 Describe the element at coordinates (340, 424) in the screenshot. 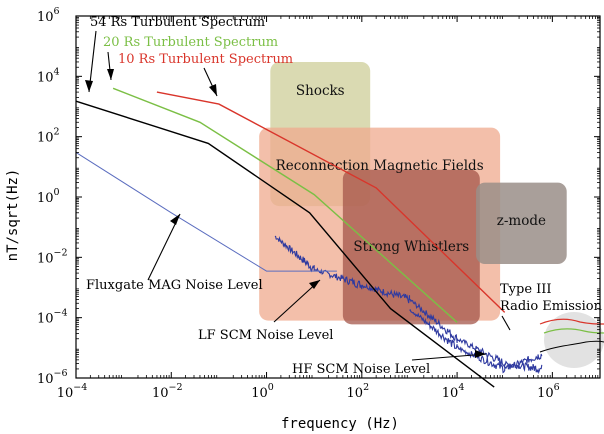

I see `x-axis-label: frequency (Hz)` at that location.